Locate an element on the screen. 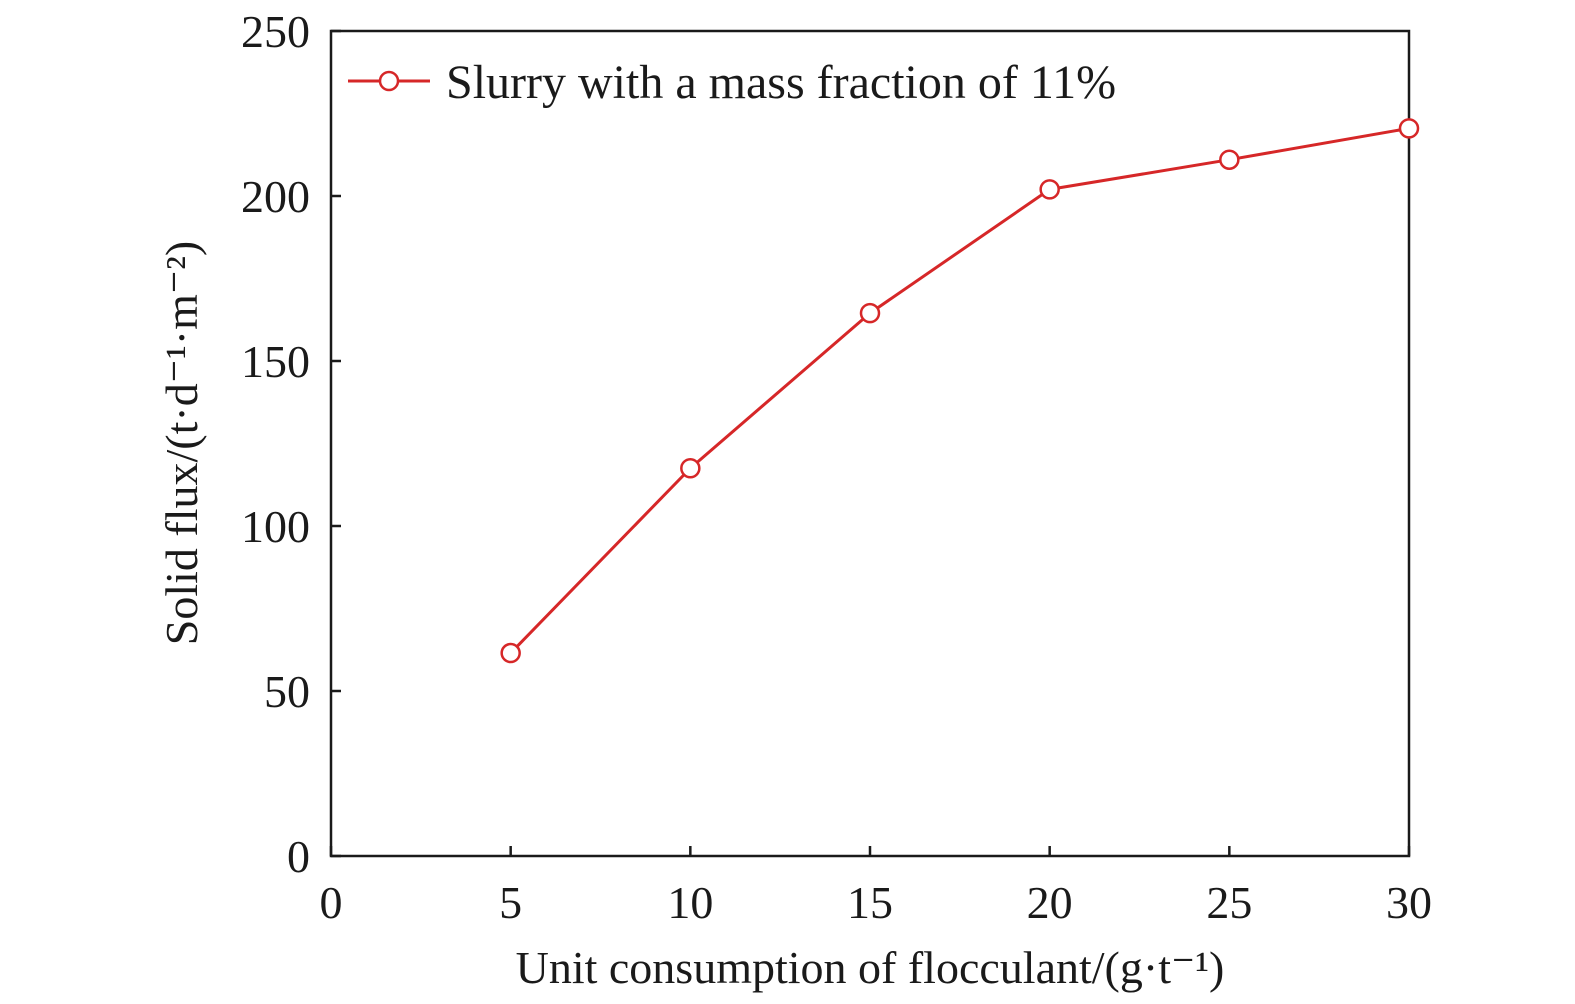  x-tick-label: 15 is located at coordinates (870, 902).